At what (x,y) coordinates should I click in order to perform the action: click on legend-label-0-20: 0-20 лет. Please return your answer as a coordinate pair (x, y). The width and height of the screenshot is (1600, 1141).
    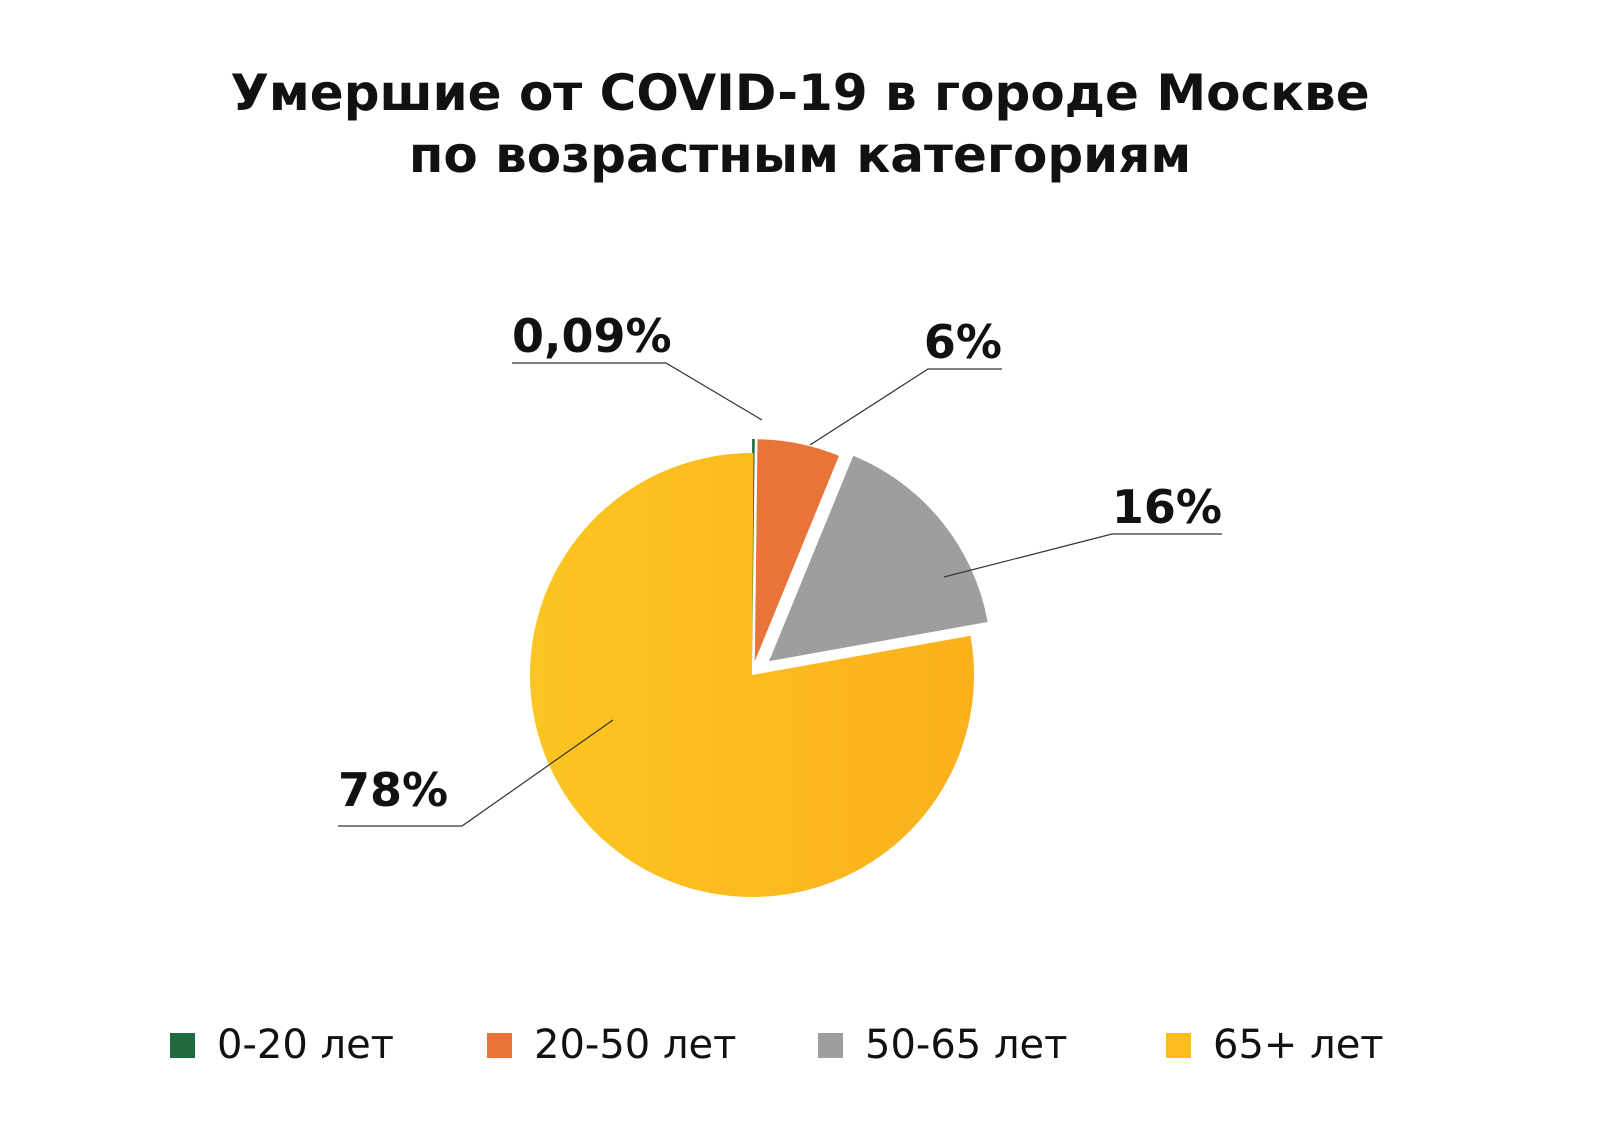
    Looking at the image, I should click on (305, 1045).